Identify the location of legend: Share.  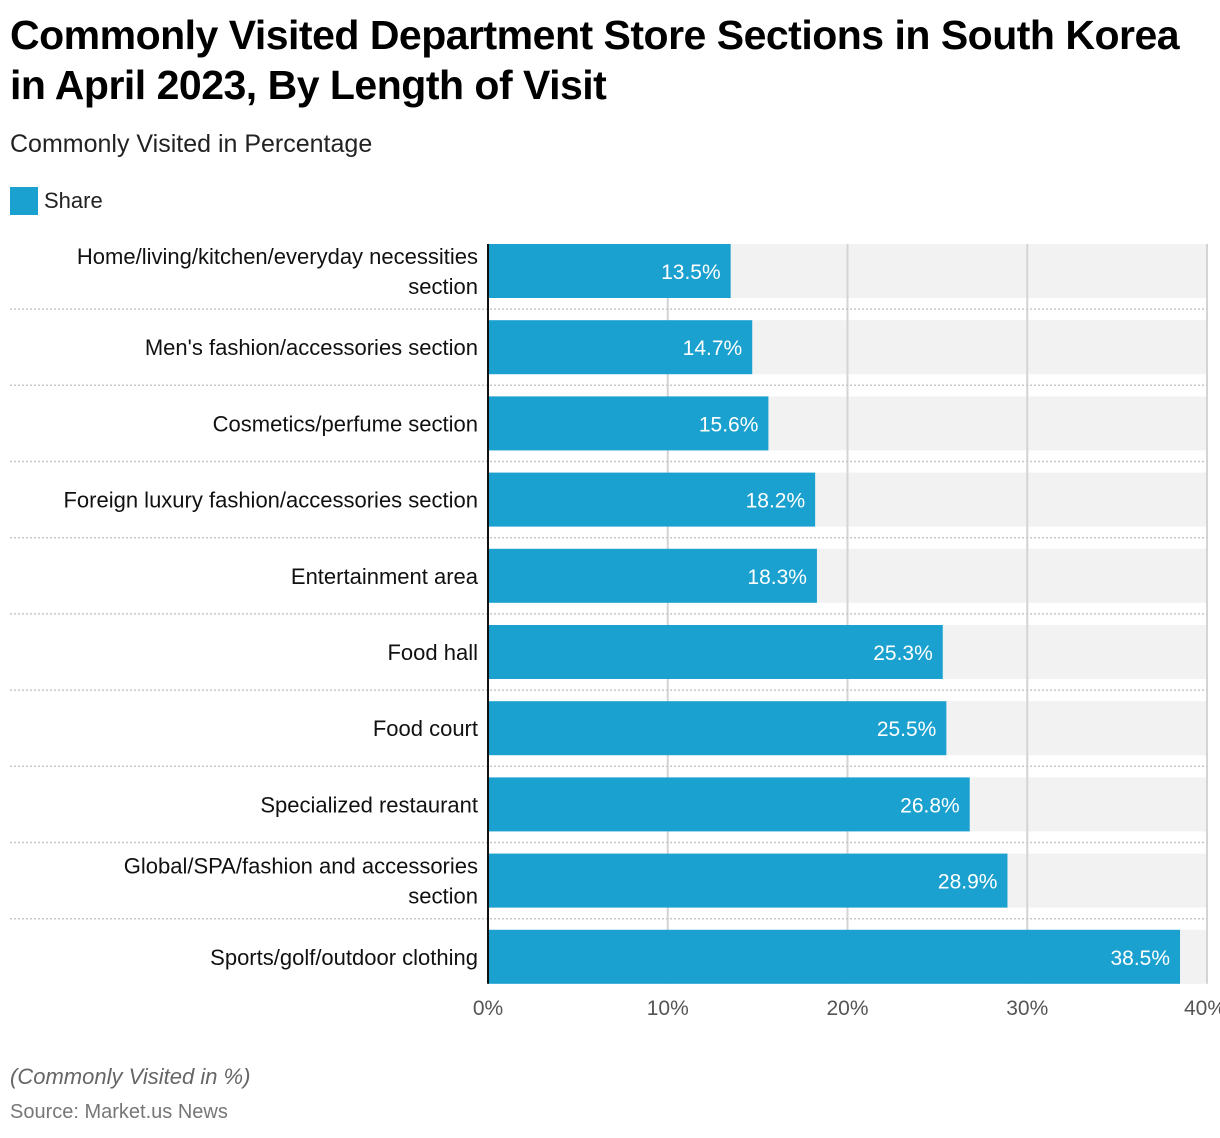
(56, 201).